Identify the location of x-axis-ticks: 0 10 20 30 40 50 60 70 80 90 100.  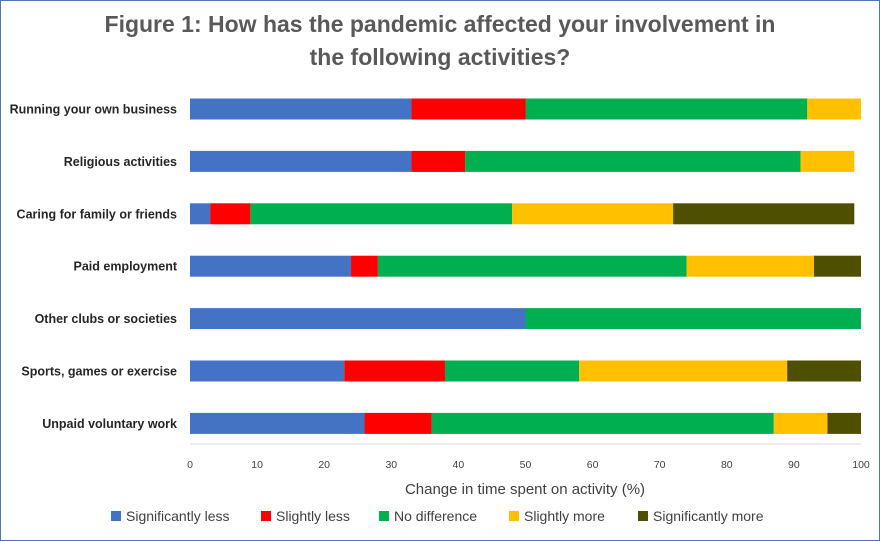
(528, 465).